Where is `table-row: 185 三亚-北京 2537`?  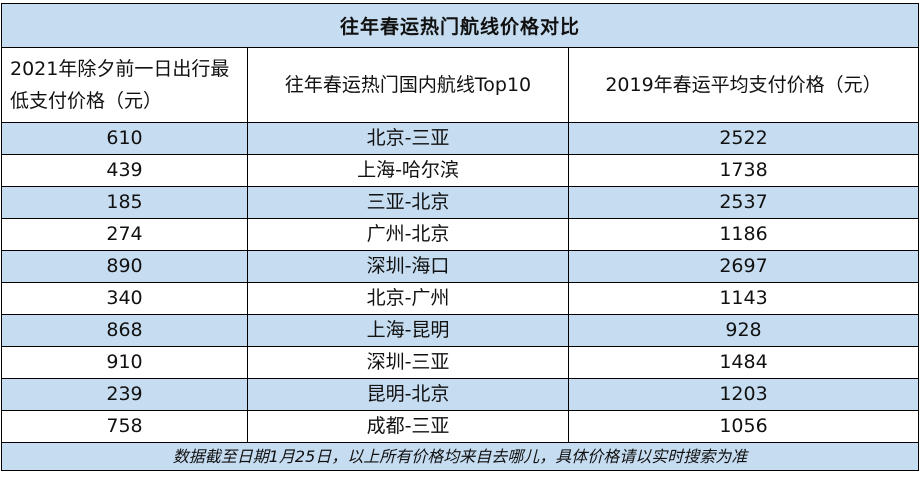
table-row: 185 三亚-北京 2537 is located at coordinates (460, 202).